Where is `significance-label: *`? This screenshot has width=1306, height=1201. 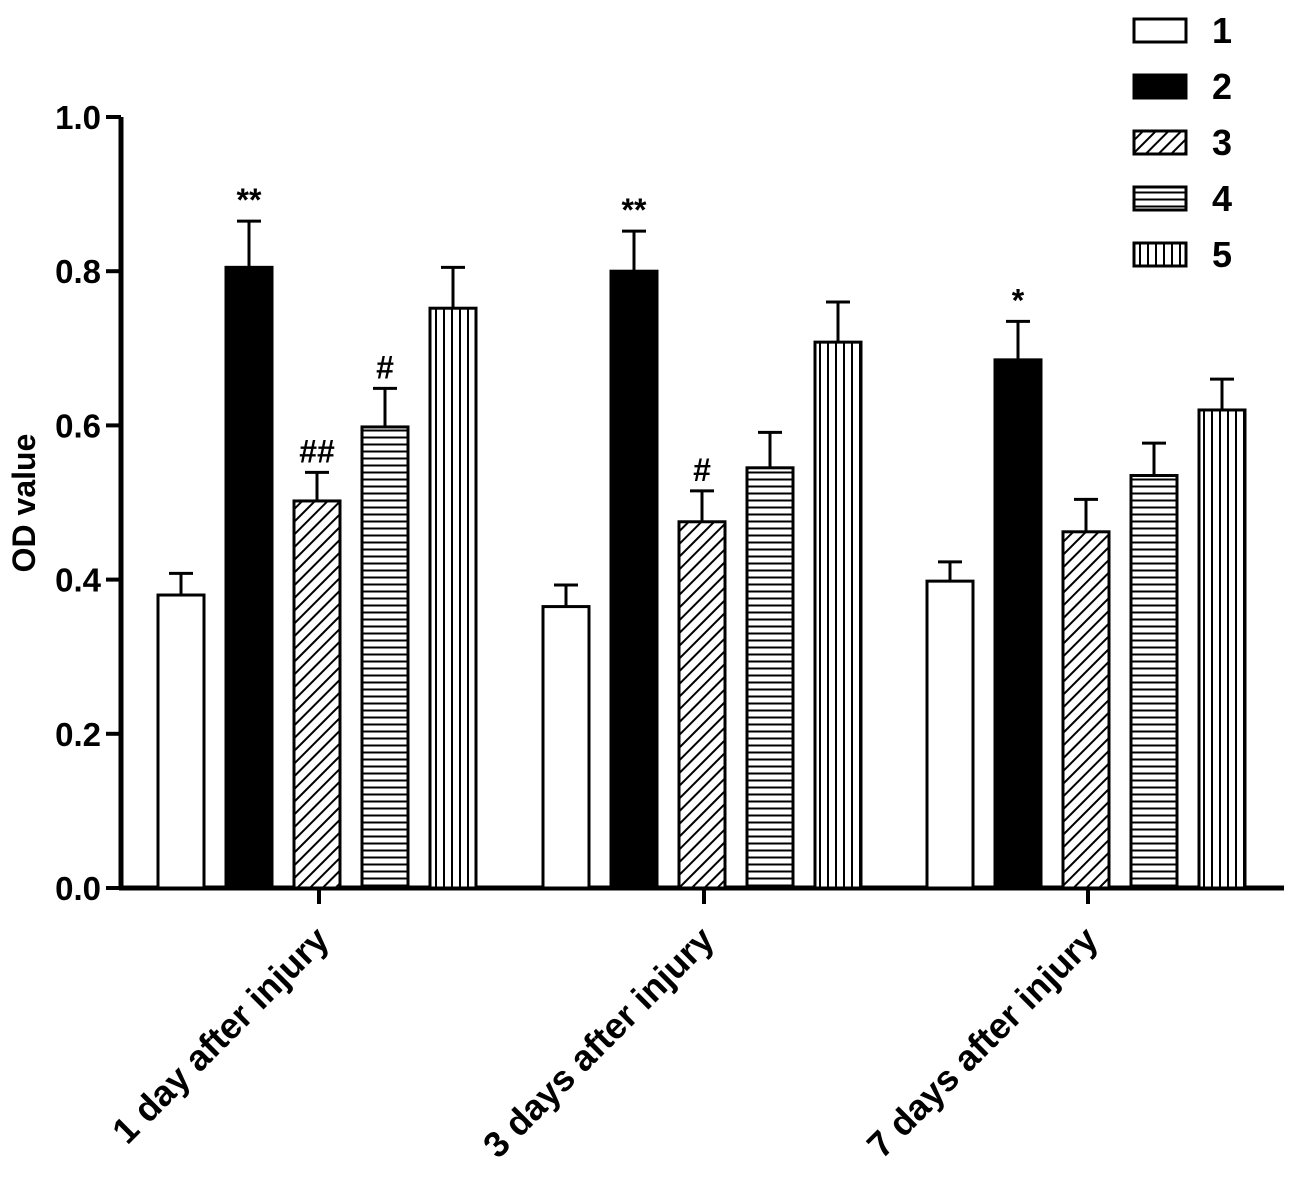 significance-label: * is located at coordinates (1018, 300).